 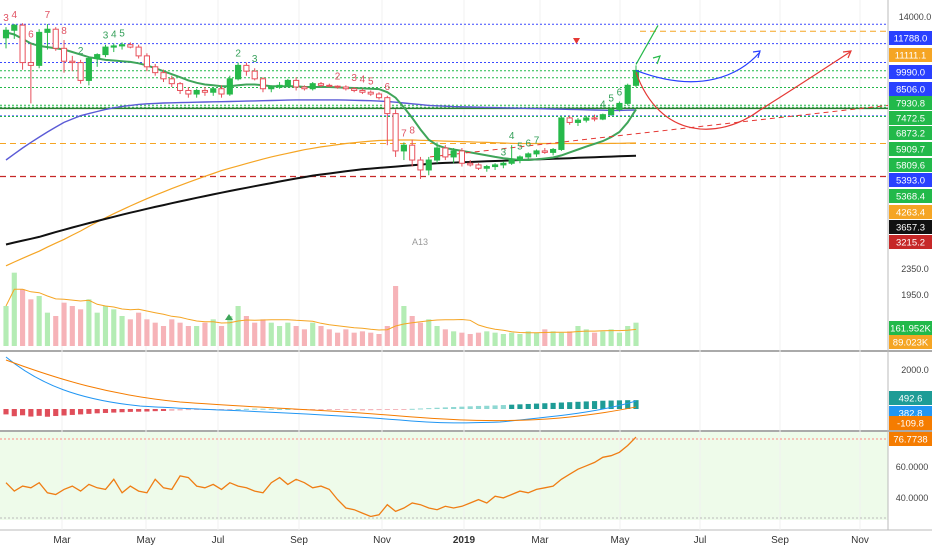 What do you see at coordinates (910, 119) in the screenshot?
I see `price-level-label: 7472.5` at bounding box center [910, 119].